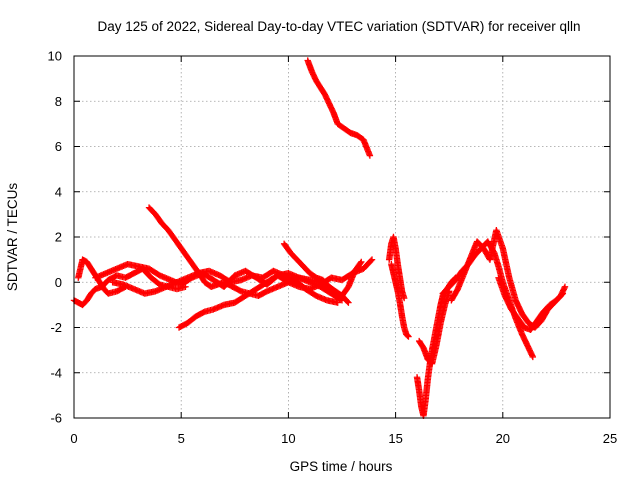 The height and width of the screenshot is (480, 640). I want to click on y-tick-label: 4, so click(58, 191).